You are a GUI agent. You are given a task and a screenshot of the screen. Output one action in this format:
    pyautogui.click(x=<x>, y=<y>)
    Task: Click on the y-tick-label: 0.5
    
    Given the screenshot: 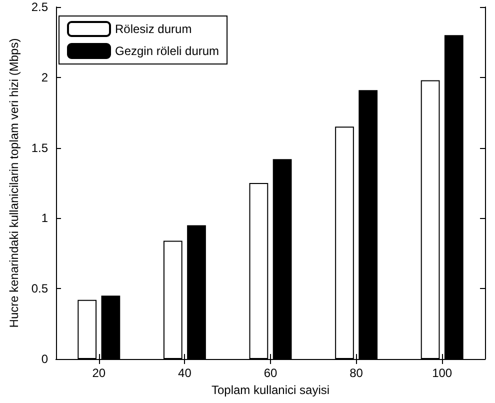 What is the action you would take?
    pyautogui.click(x=39, y=289)
    